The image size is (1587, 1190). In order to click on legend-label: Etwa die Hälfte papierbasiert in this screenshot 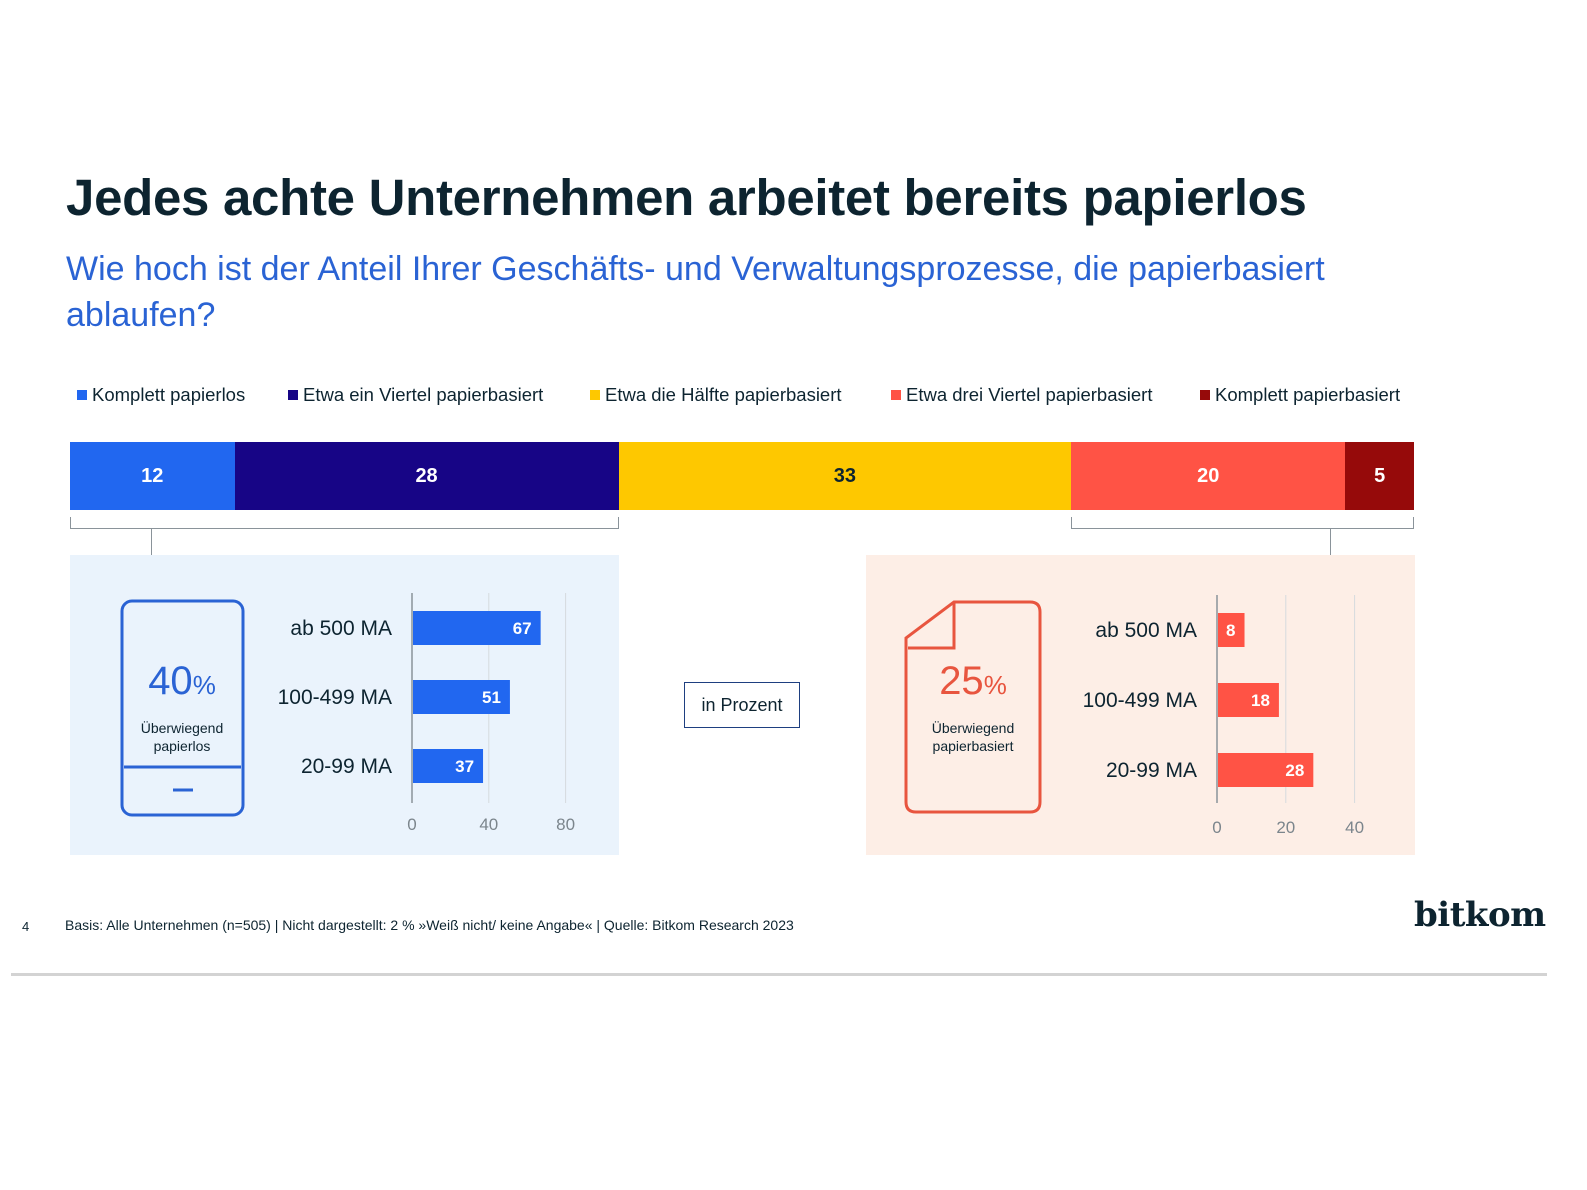, I will do `click(723, 394)`.